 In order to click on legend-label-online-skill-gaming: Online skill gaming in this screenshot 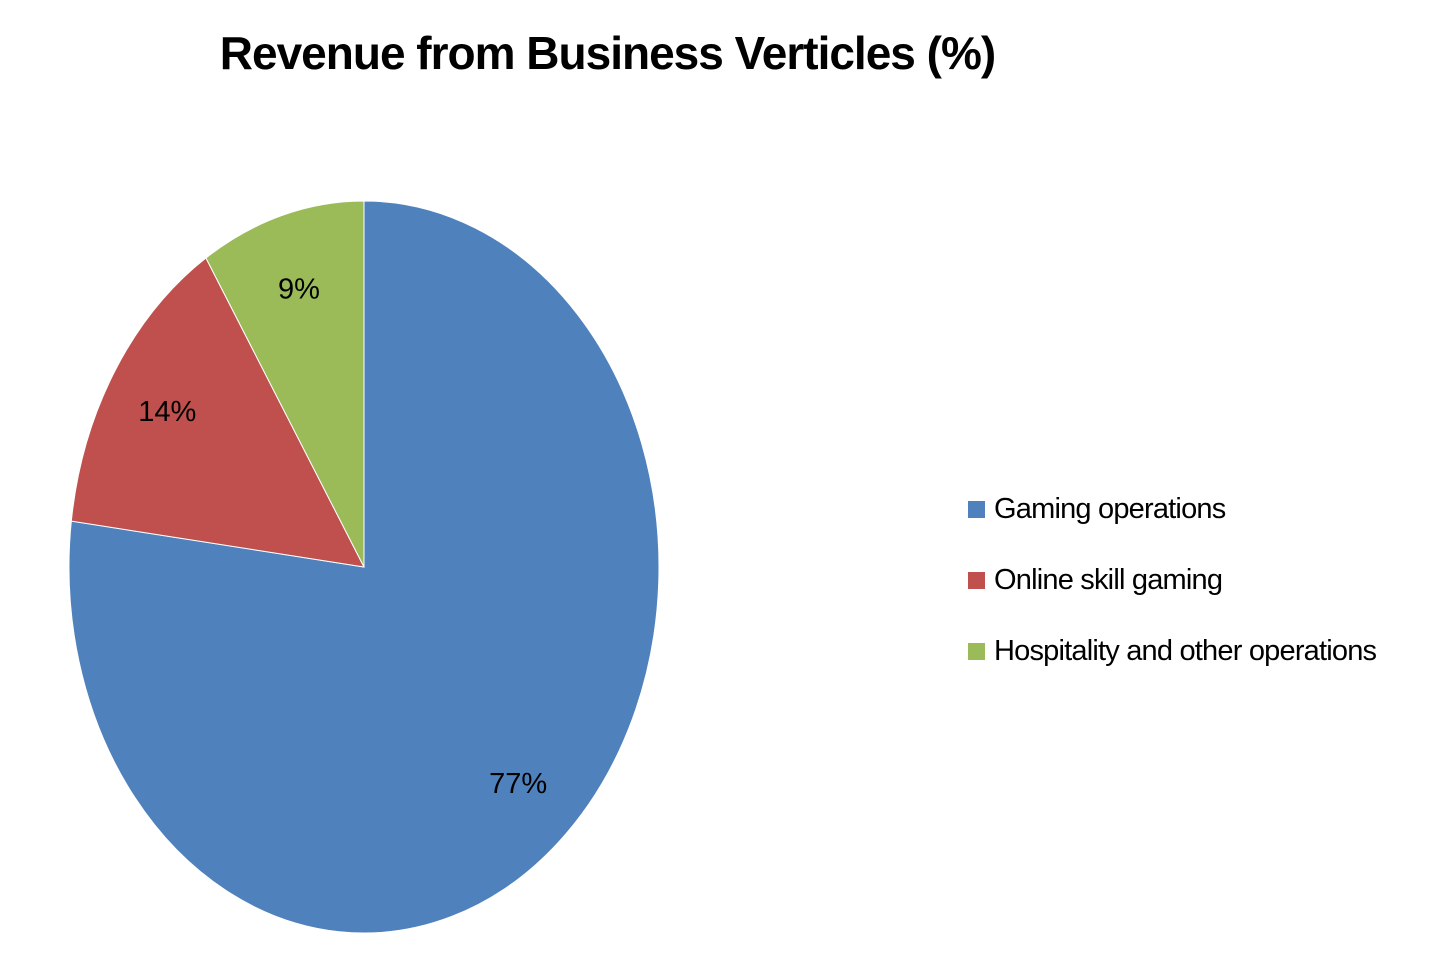, I will do `click(1108, 580)`.